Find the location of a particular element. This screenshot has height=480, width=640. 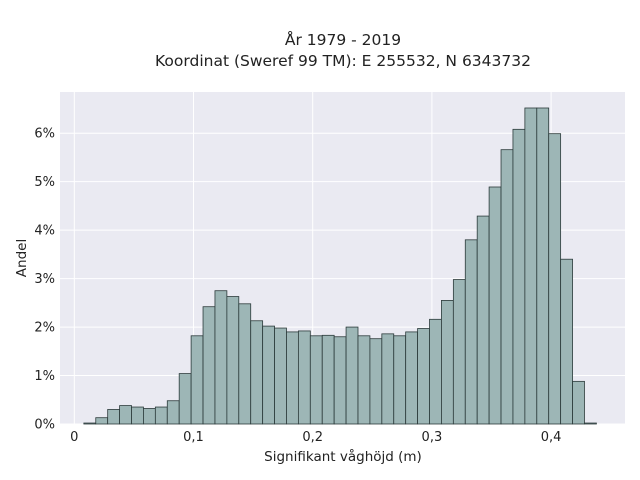

x-tick-label: 0,3 is located at coordinates (432, 437).